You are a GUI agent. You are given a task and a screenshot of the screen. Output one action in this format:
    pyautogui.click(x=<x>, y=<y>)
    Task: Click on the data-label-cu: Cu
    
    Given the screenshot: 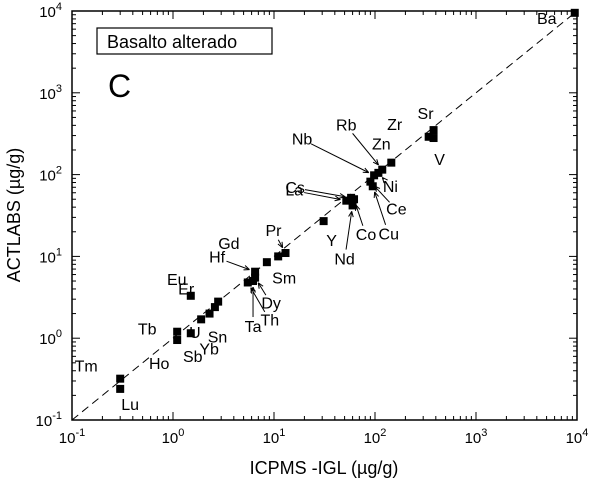 What is the action you would take?
    pyautogui.click(x=389, y=234)
    